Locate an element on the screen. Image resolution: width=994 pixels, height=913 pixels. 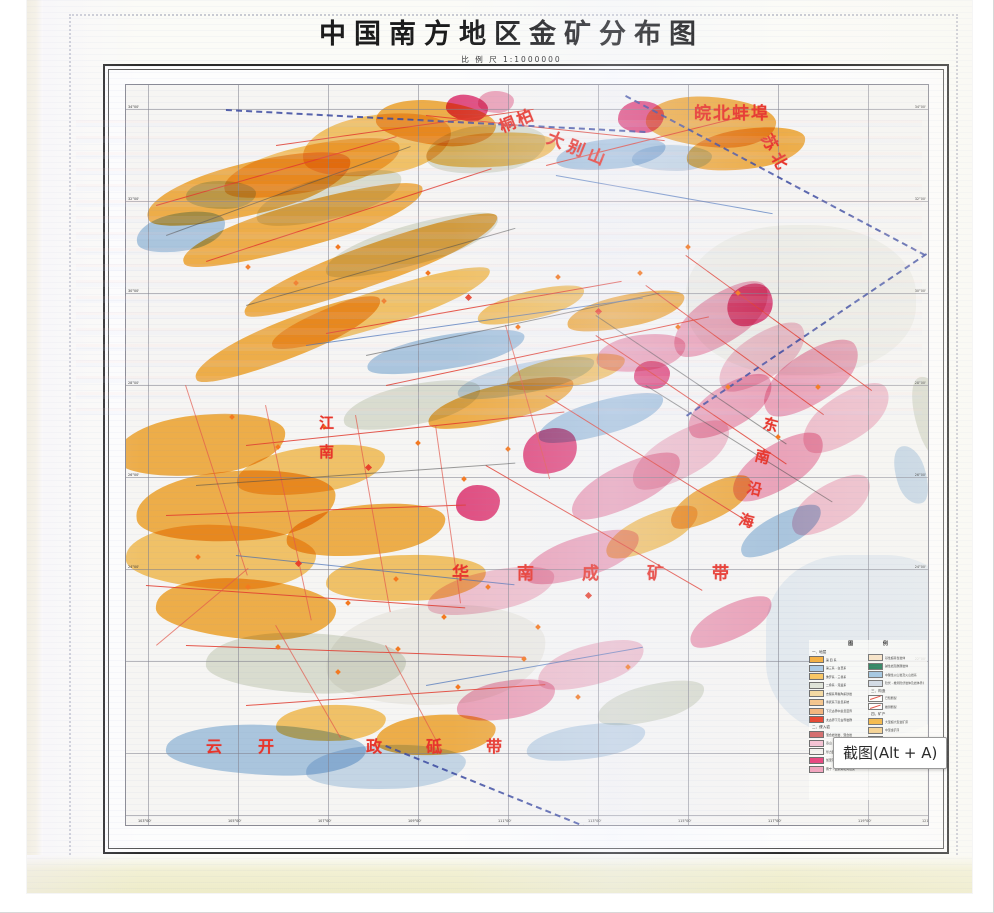
lon-tick: 105°00' is located at coordinates (235, 821).